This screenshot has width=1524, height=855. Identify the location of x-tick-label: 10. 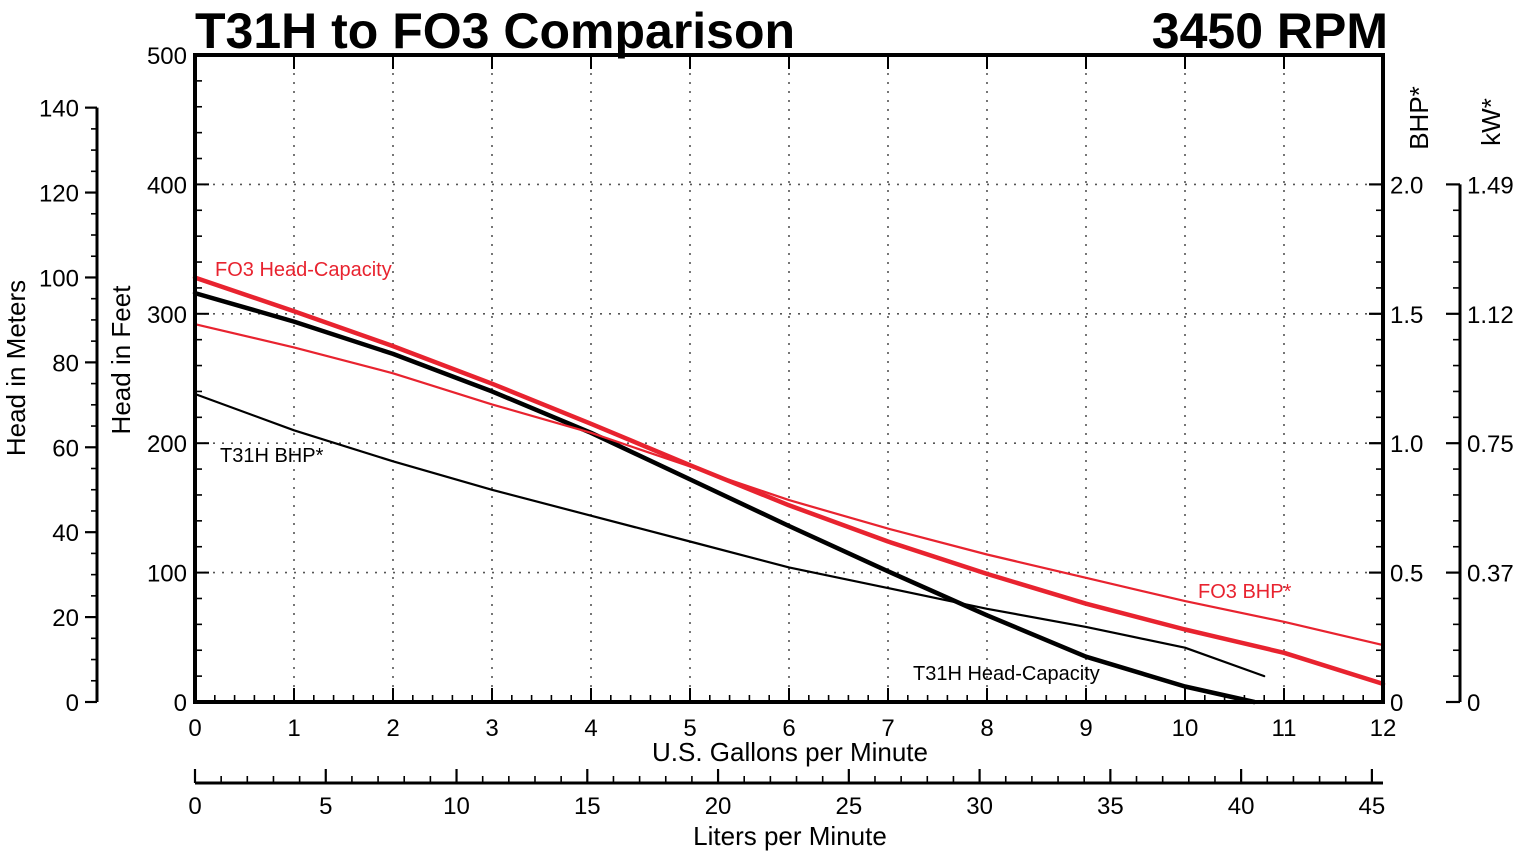
(1185, 728).